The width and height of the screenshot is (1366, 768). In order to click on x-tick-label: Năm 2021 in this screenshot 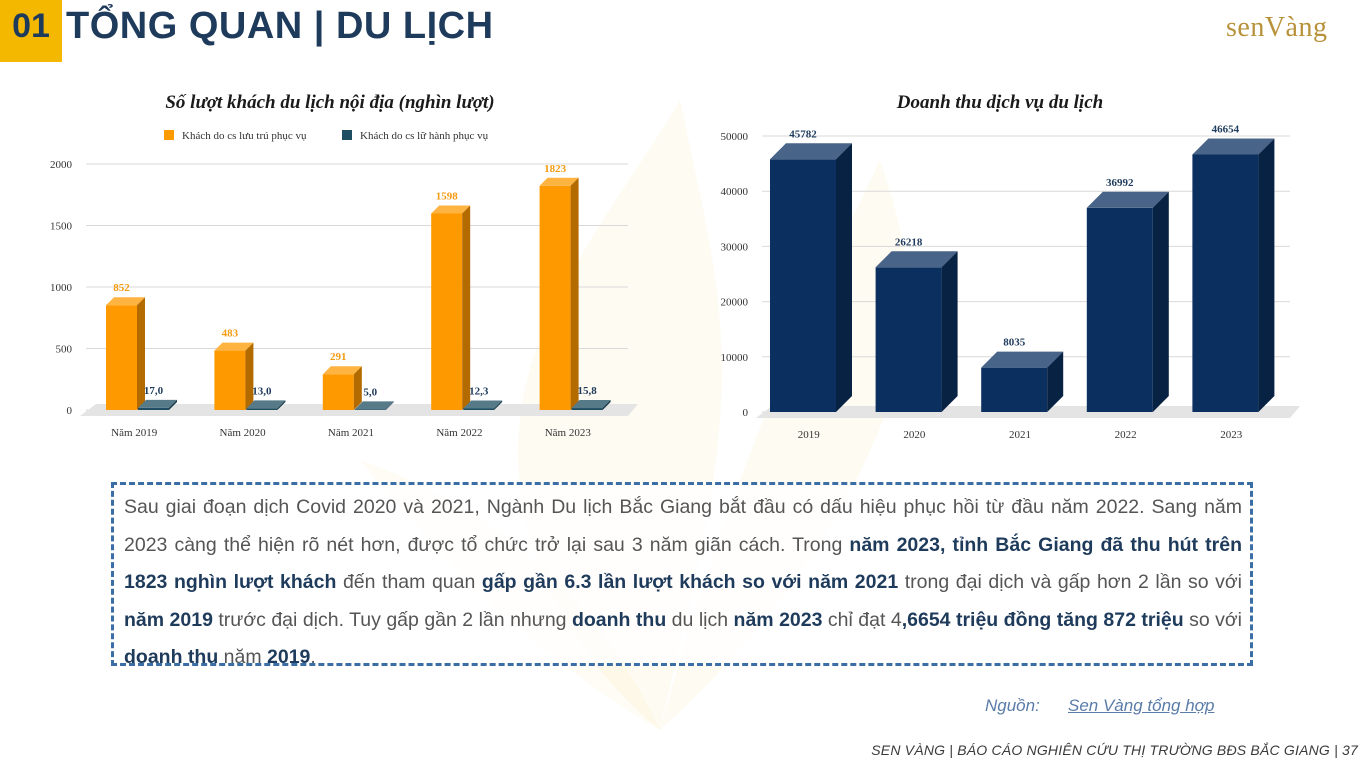, I will do `click(351, 433)`.